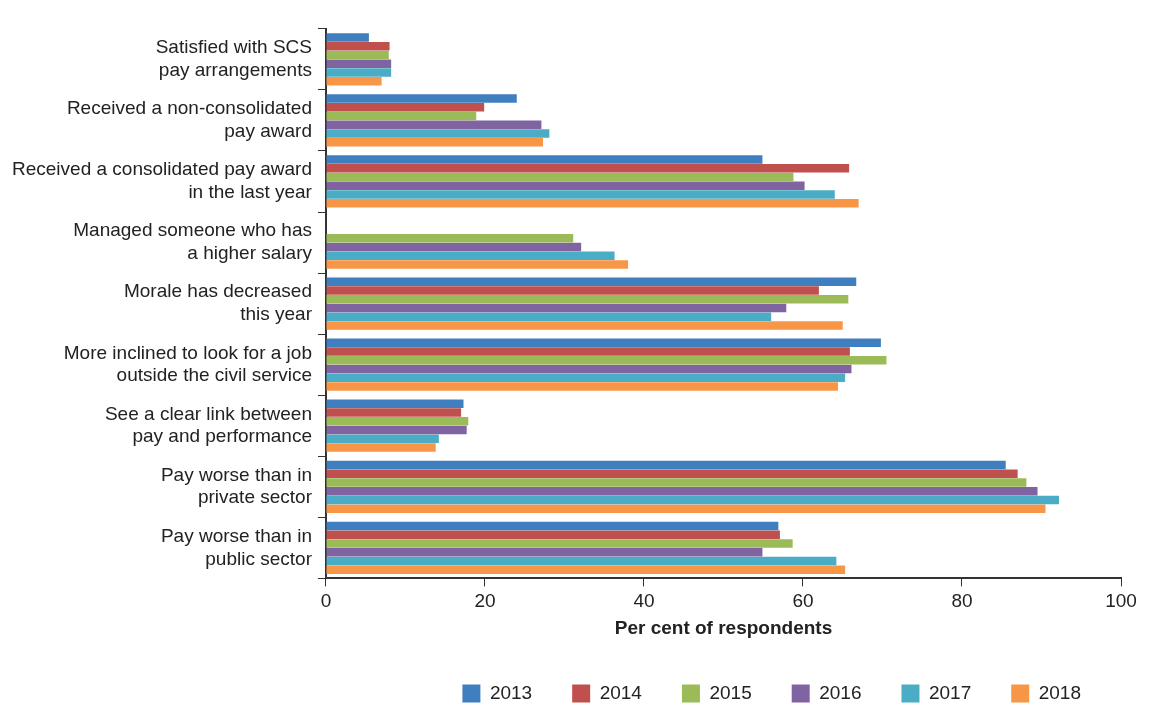 The image size is (1149, 717). What do you see at coordinates (326, 601) in the screenshot?
I see `x-tick-label: 0` at bounding box center [326, 601].